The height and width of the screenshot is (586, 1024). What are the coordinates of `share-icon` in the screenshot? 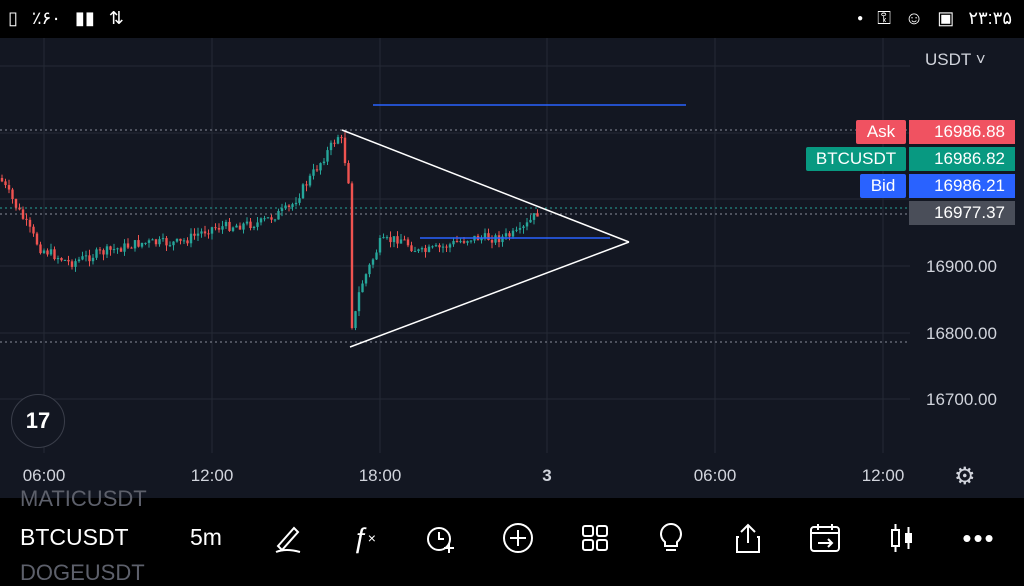 It's located at (748, 538).